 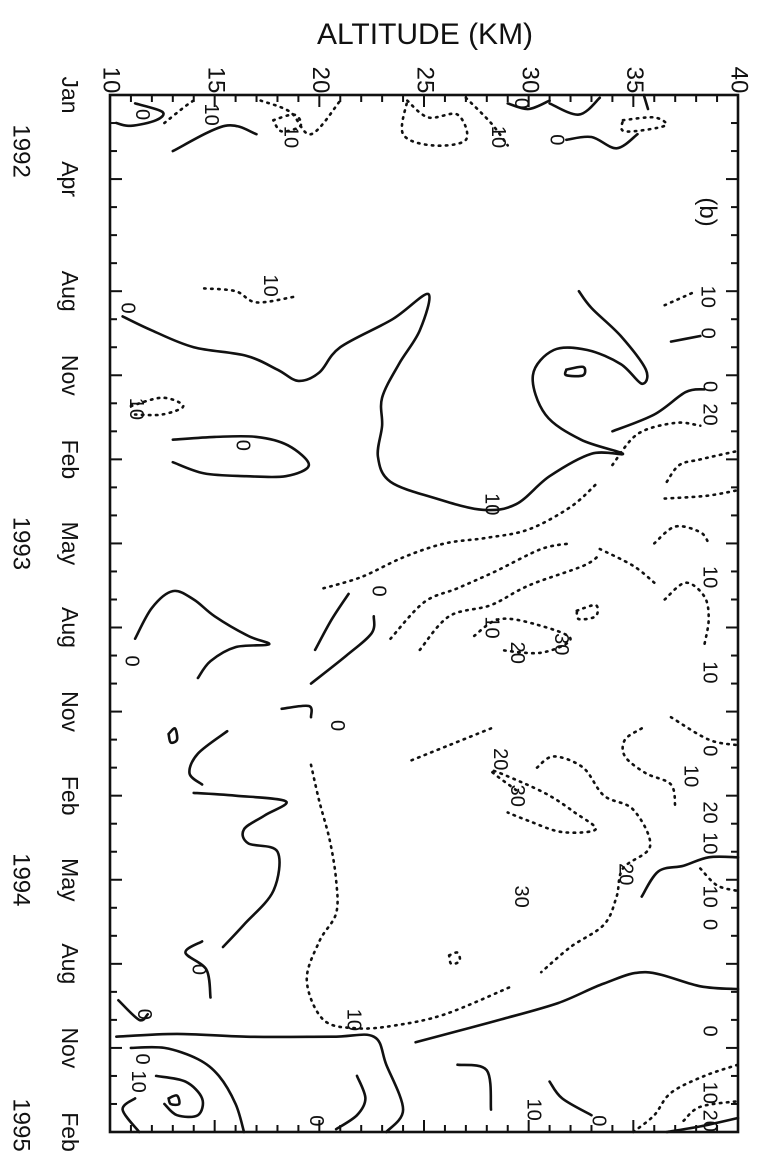 I want to click on contour-label-3: 10, so click(x=498, y=137).